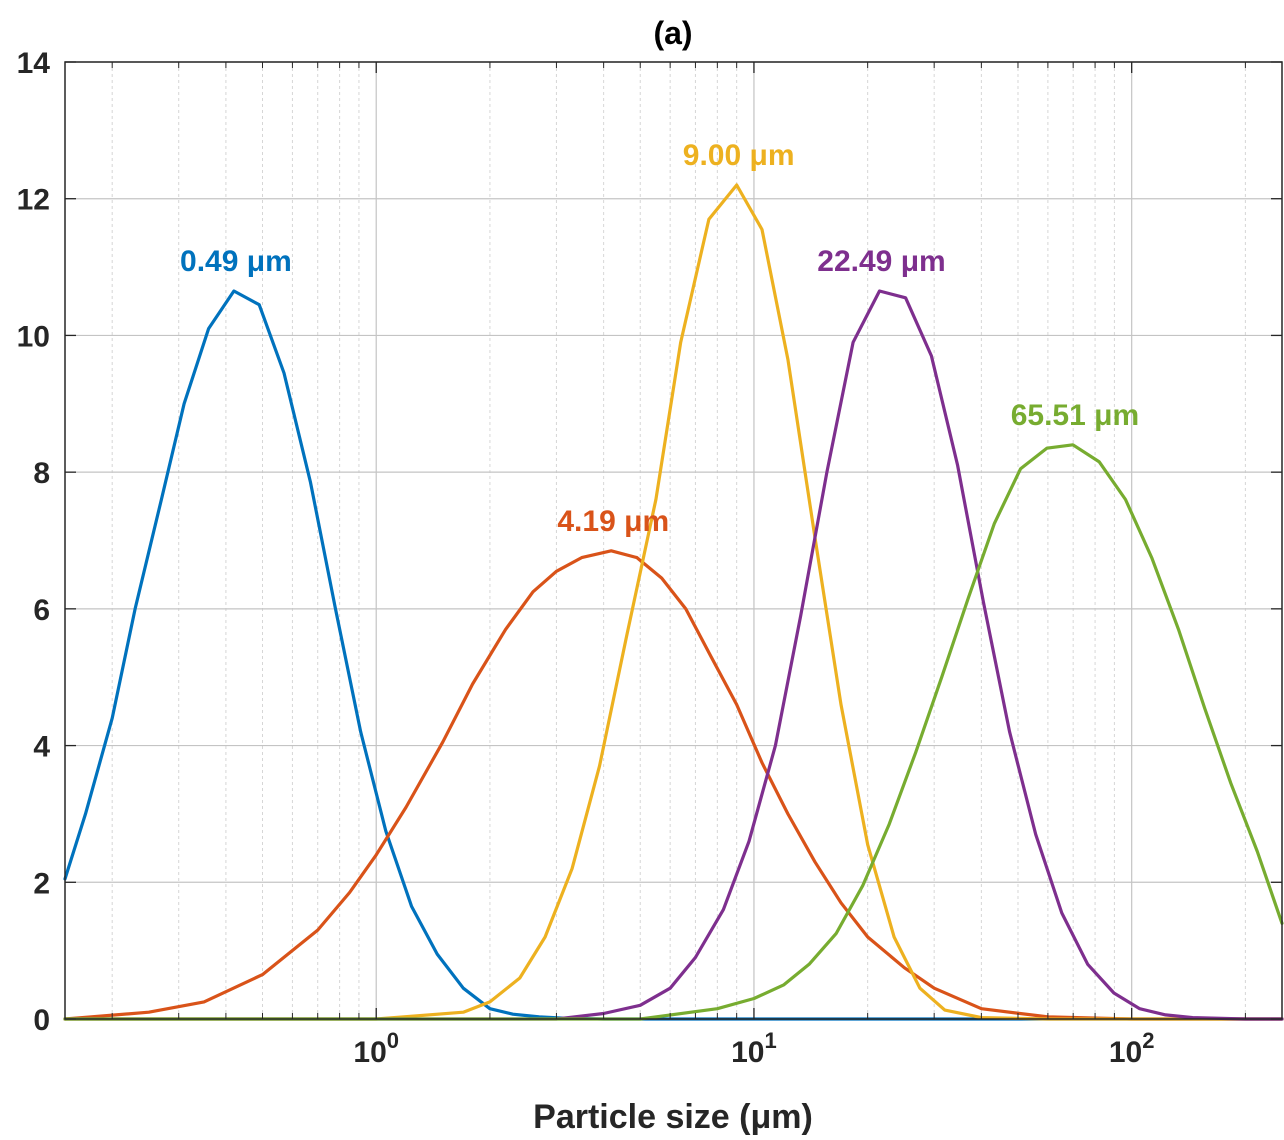 The image size is (1284, 1140). What do you see at coordinates (1075, 415) in the screenshot?
I see `peak-label-5: 65.51 μm` at bounding box center [1075, 415].